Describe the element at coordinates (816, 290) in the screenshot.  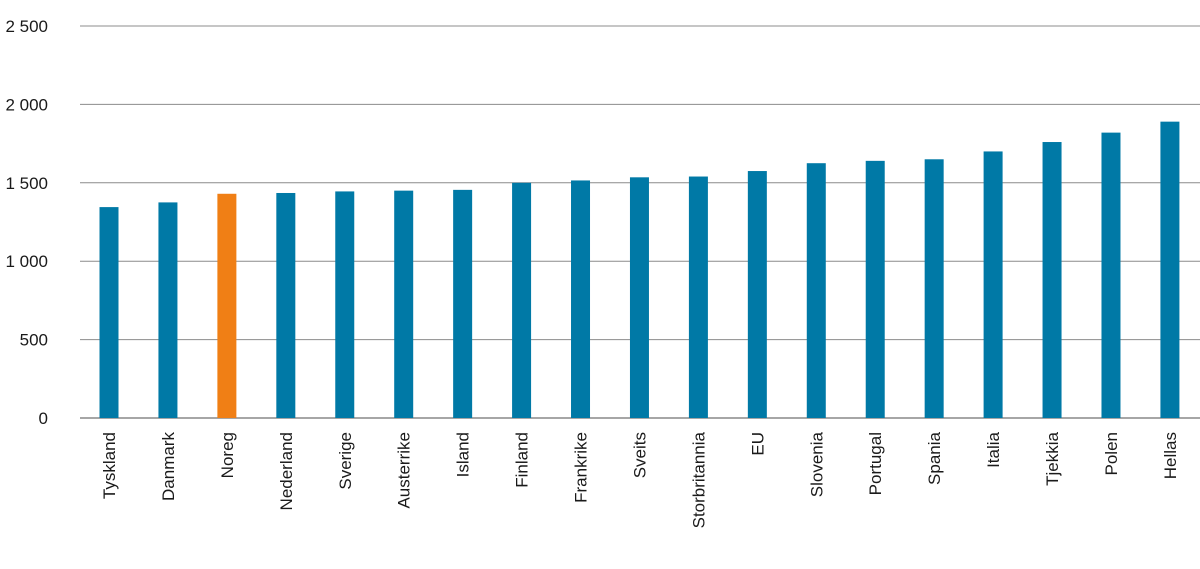
I see `bar-slovenia` at that location.